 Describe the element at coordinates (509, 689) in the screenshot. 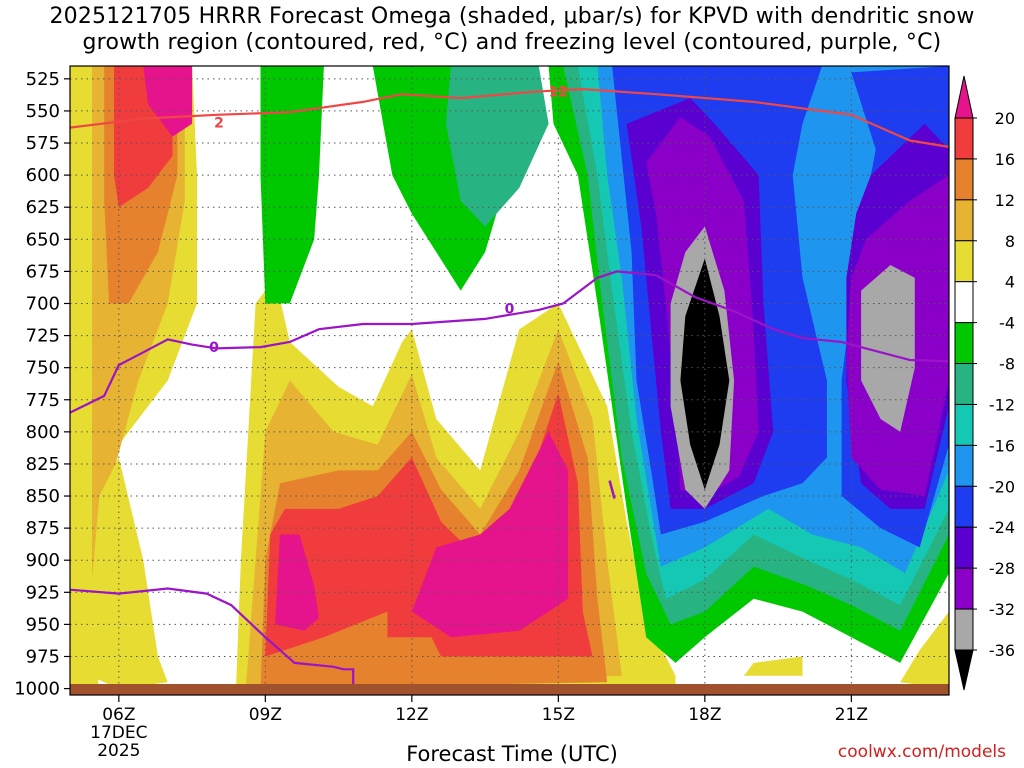

I see `ground-bar` at that location.